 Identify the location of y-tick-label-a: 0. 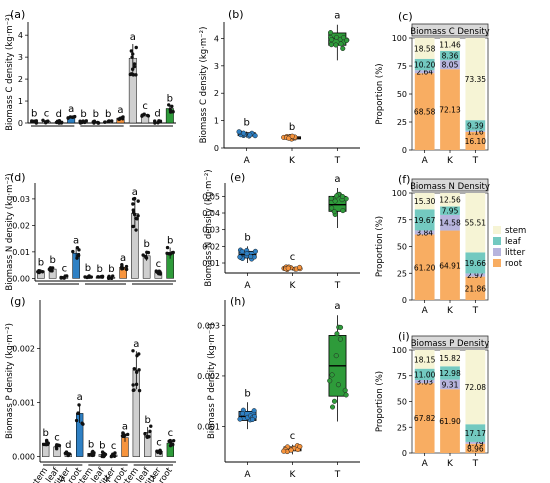
(20, 123).